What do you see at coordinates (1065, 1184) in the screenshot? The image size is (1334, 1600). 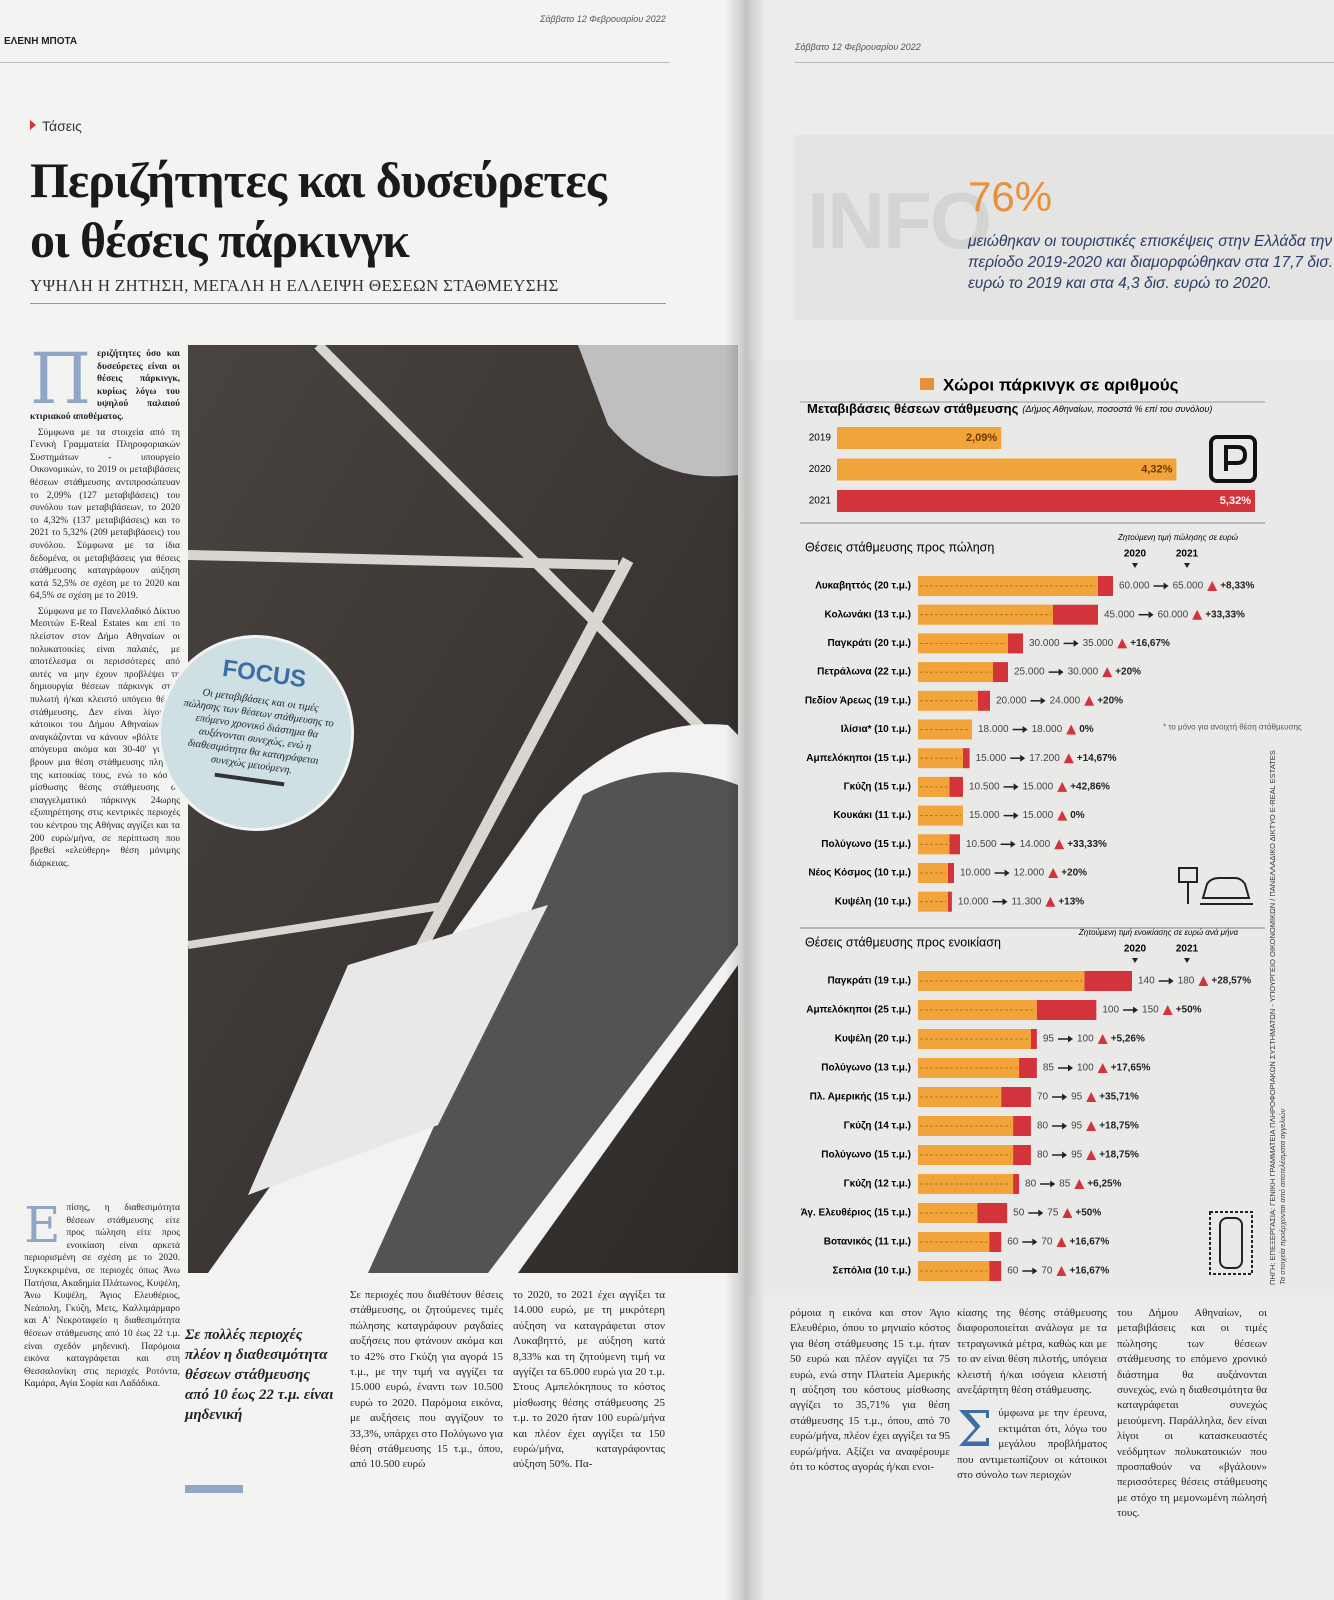 I see `value-2021: 85` at bounding box center [1065, 1184].